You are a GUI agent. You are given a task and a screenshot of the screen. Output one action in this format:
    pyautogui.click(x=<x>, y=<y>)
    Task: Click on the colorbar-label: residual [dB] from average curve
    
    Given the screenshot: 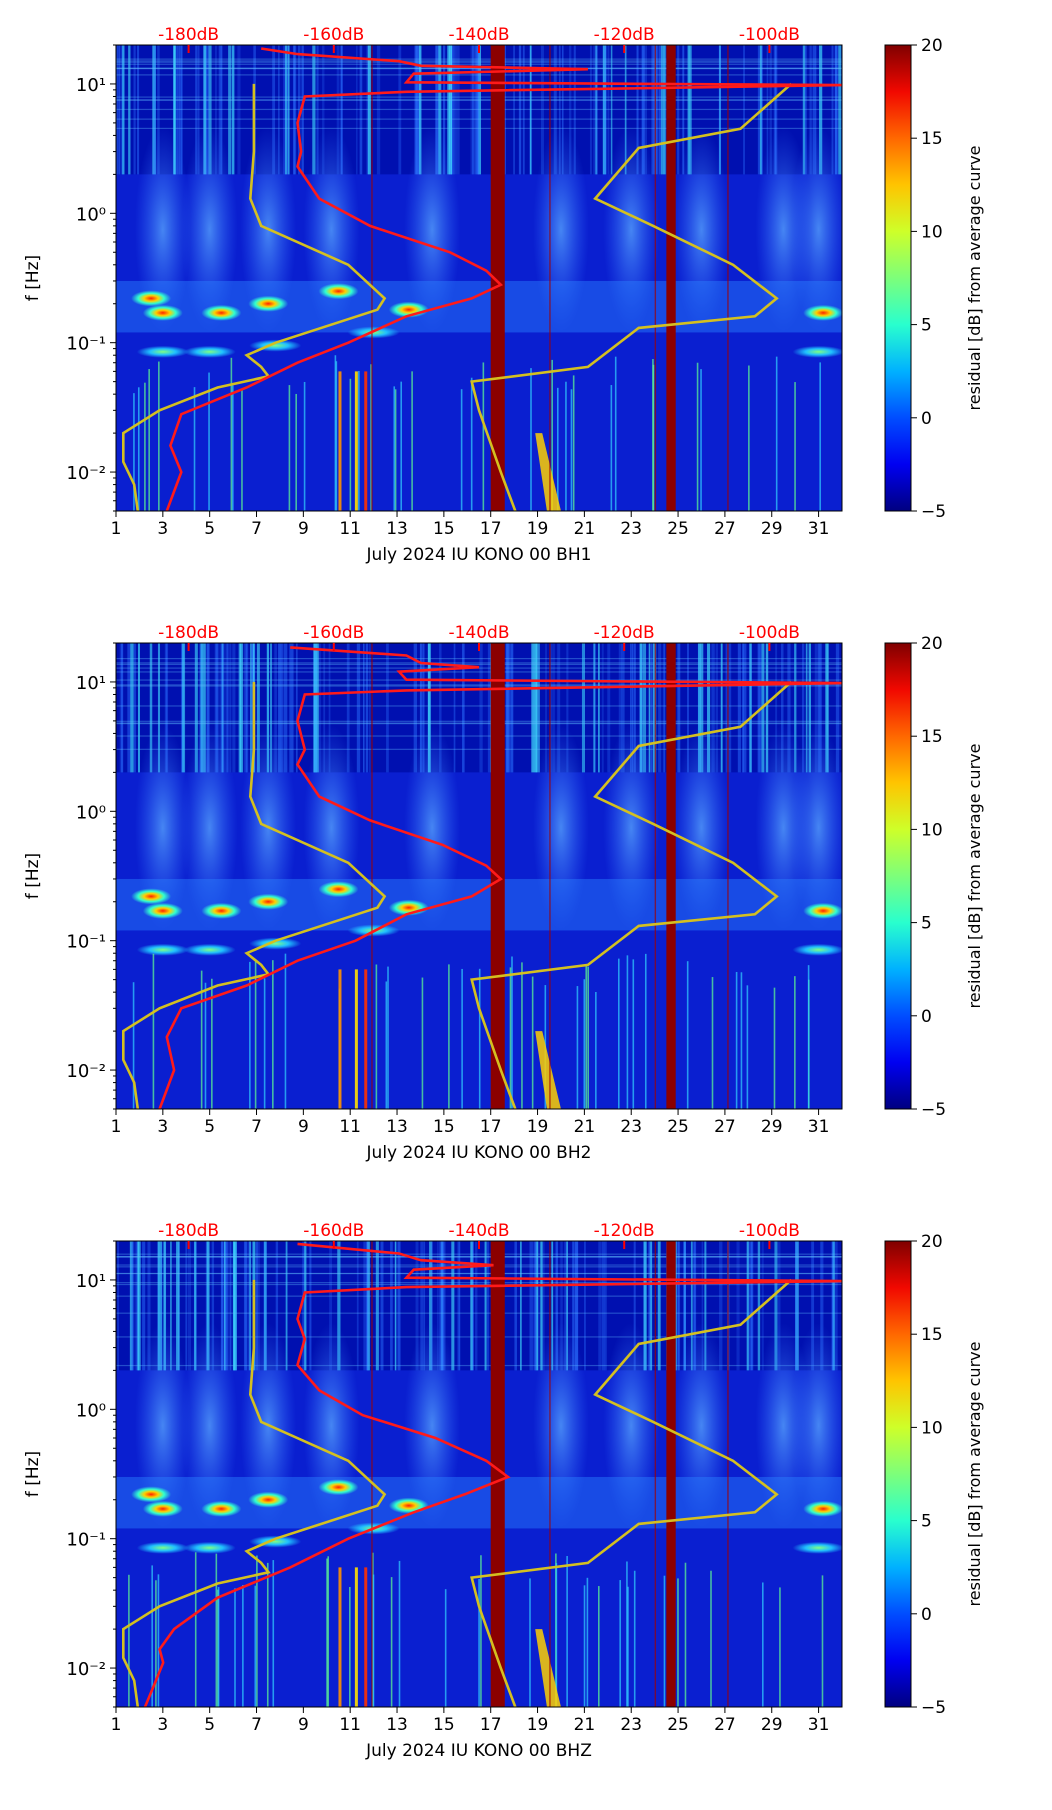 What is the action you would take?
    pyautogui.click(x=974, y=278)
    